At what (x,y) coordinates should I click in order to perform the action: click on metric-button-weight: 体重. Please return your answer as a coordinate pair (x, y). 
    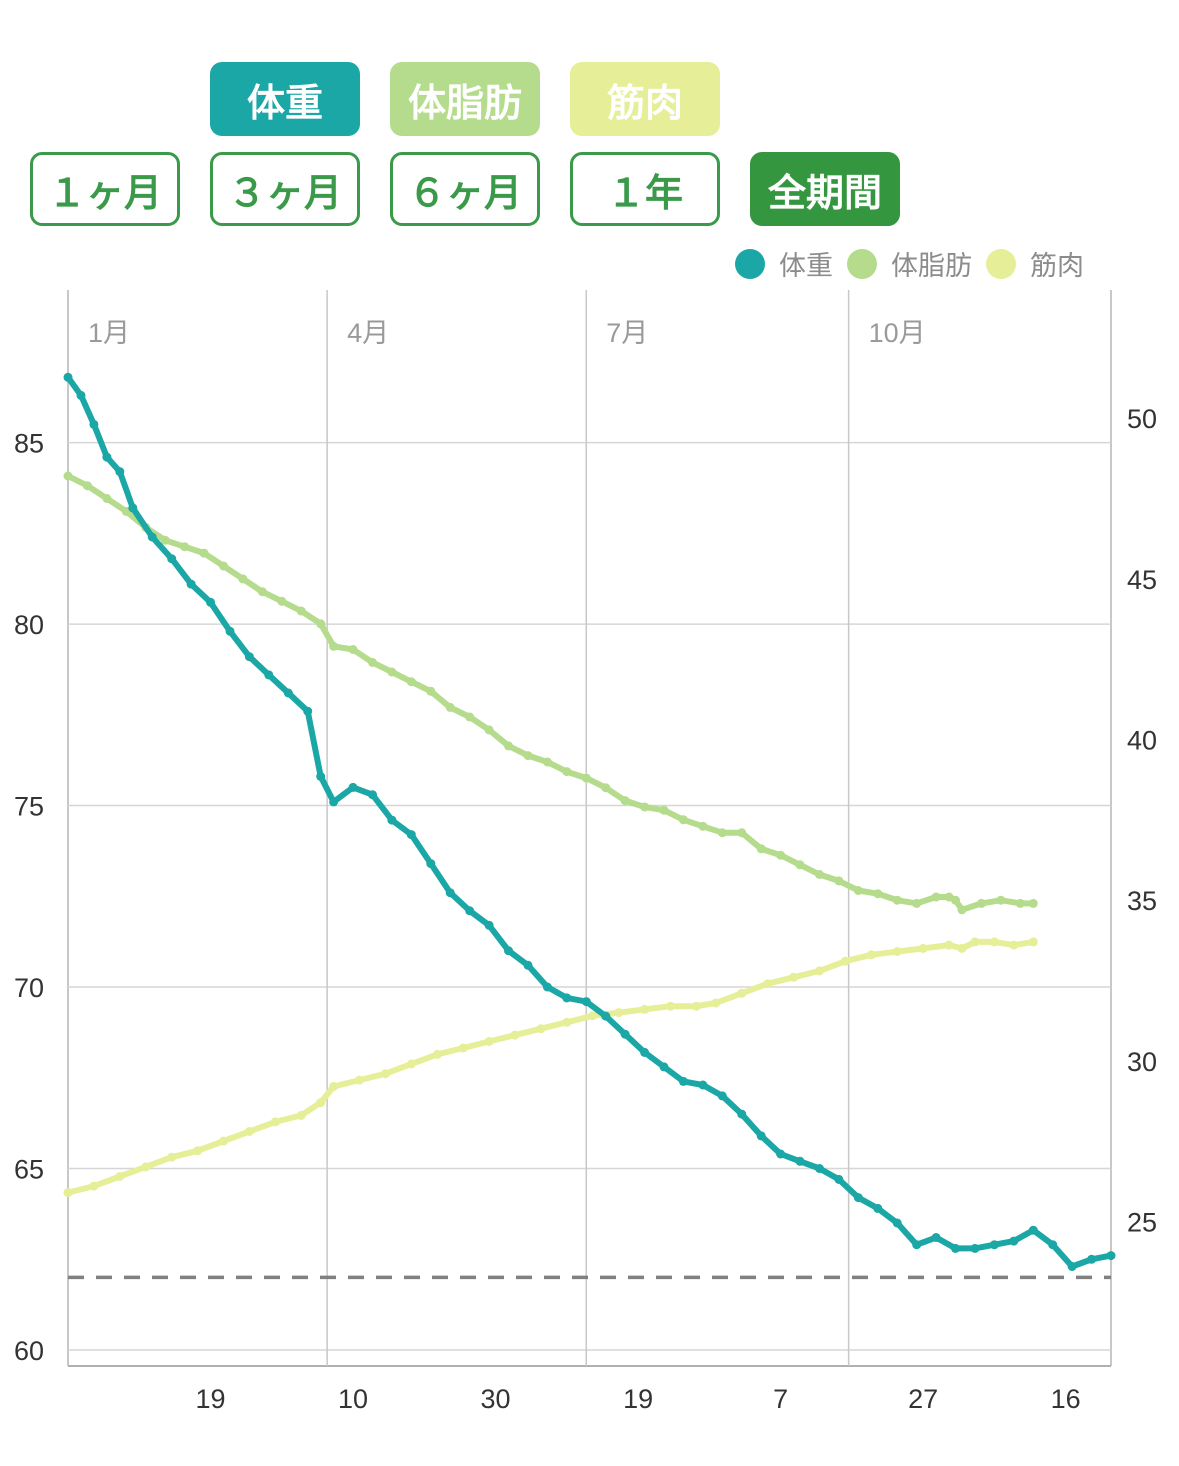
    Looking at the image, I should click on (285, 99).